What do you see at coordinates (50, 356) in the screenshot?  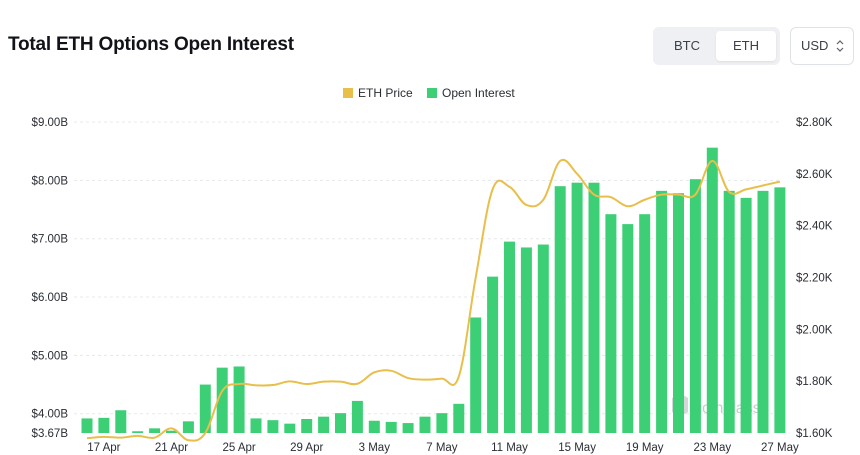 I see `y-left-tick-label: $5.00B` at bounding box center [50, 356].